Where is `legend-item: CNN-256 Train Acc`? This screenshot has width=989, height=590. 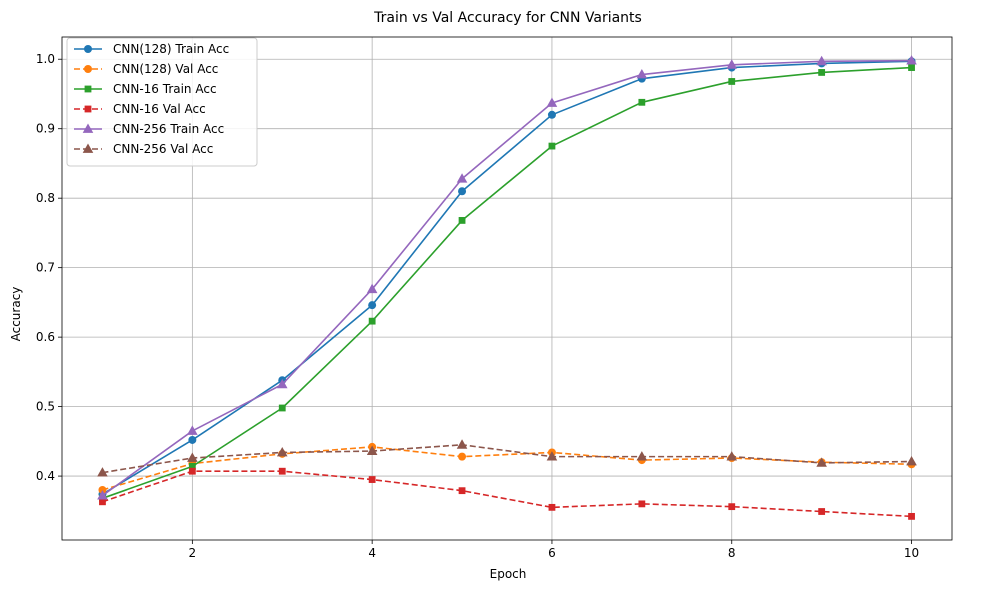 legend-item: CNN-256 Train Acc is located at coordinates (149, 129).